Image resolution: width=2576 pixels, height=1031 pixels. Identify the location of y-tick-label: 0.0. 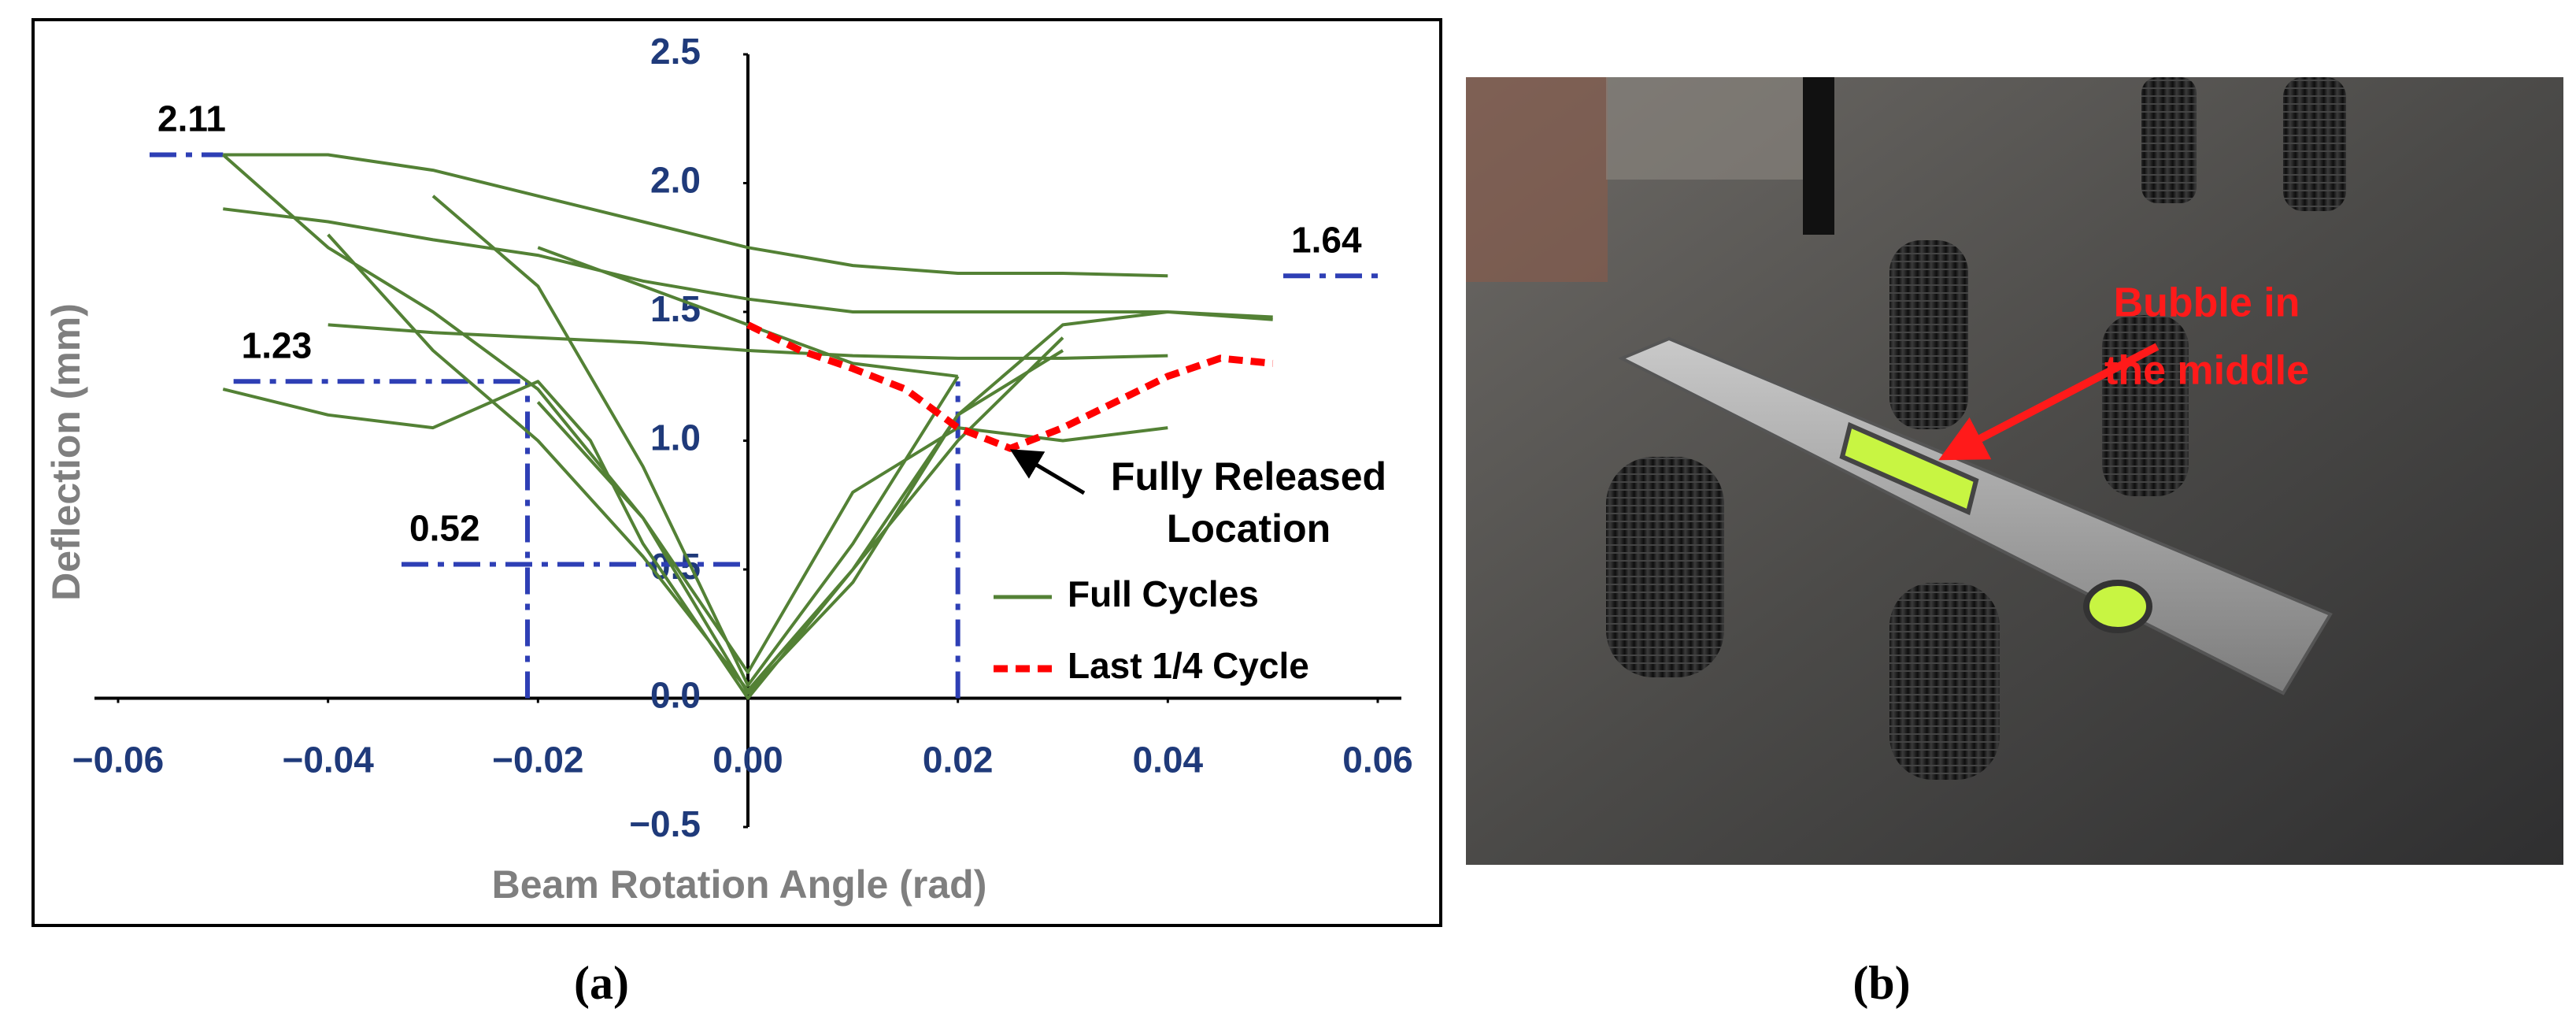
(675, 696).